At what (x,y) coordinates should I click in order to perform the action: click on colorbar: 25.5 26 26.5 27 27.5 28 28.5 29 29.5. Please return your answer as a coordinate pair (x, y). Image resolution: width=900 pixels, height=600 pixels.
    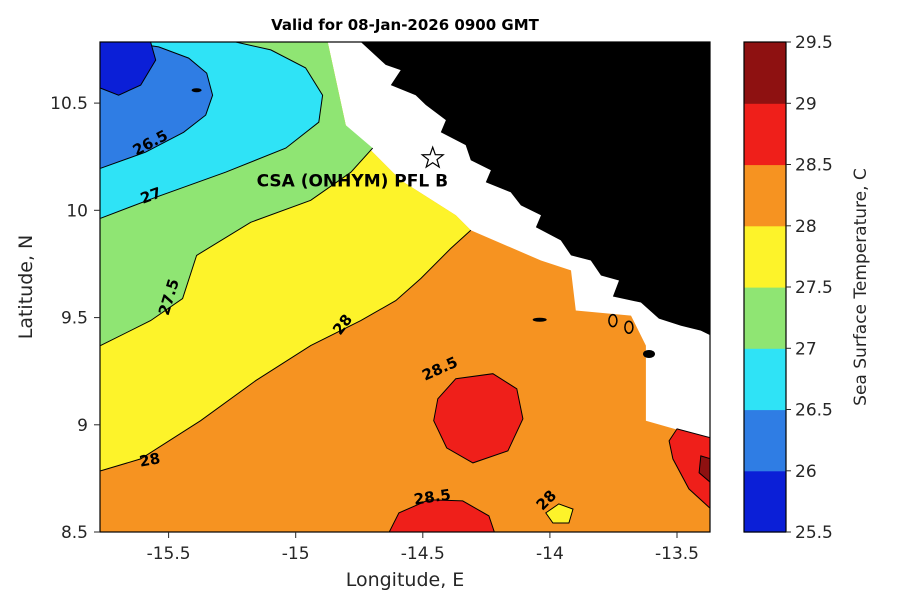
    Looking at the image, I should click on (788, 288).